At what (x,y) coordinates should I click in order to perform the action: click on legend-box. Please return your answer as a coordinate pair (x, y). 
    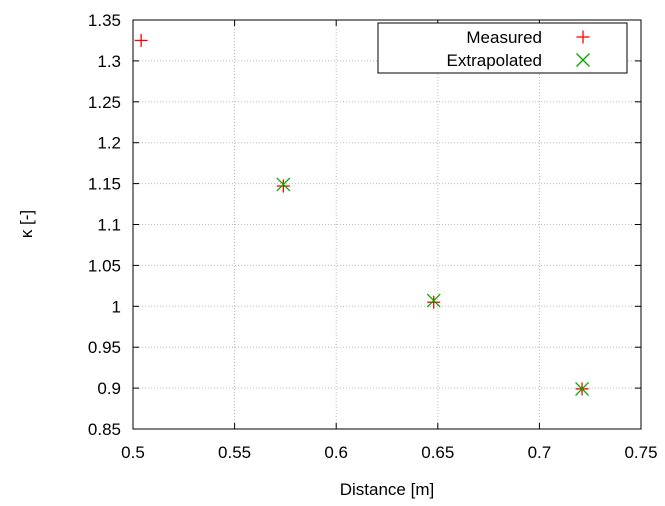
    Looking at the image, I should click on (502, 48).